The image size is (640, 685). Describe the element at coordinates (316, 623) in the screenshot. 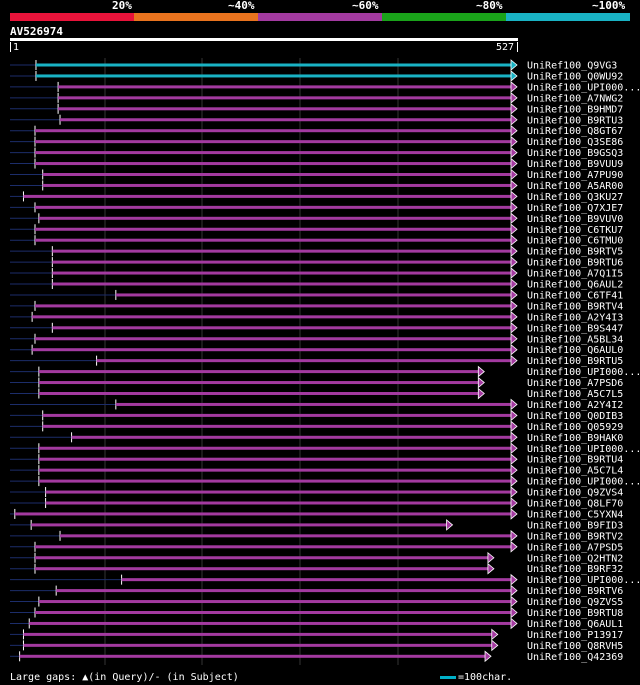

I see `hit-row: UniRef100_Q6AUL1` at that location.